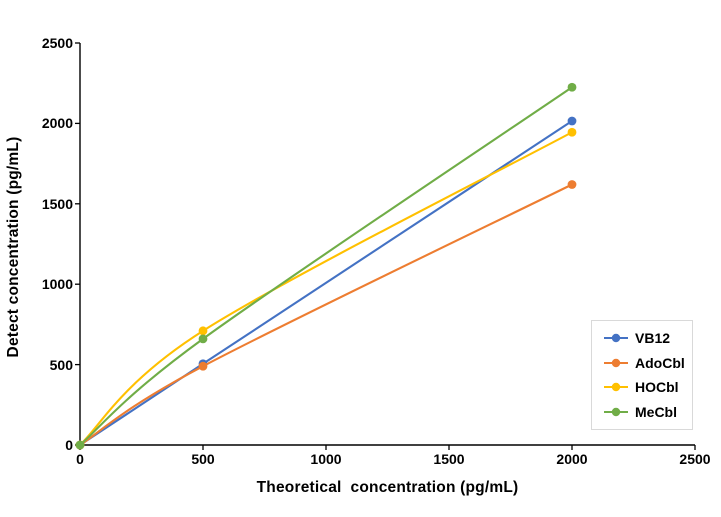 This screenshot has width=721, height=517. I want to click on legend-item-label: HOCbl, so click(657, 387).